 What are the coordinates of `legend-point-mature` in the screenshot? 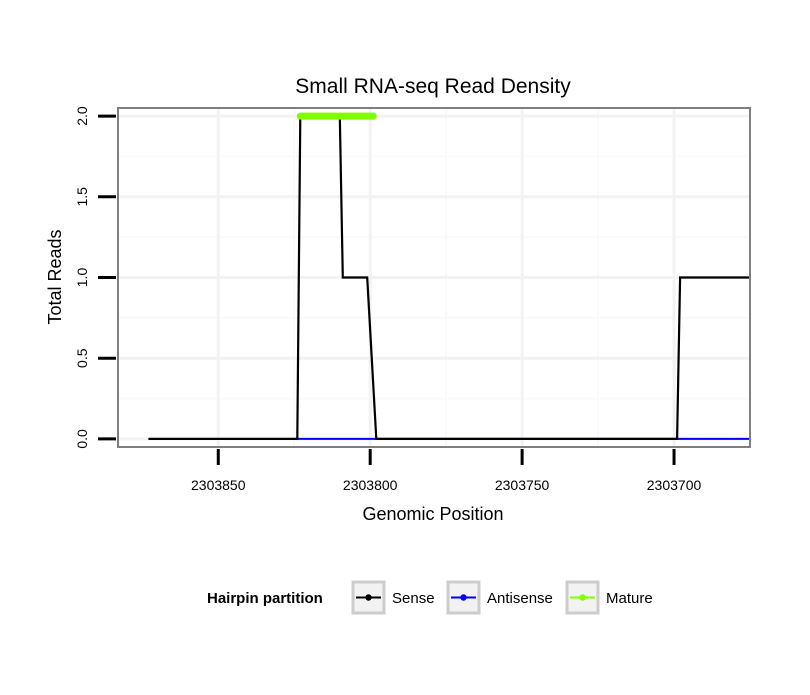 It's located at (582, 597).